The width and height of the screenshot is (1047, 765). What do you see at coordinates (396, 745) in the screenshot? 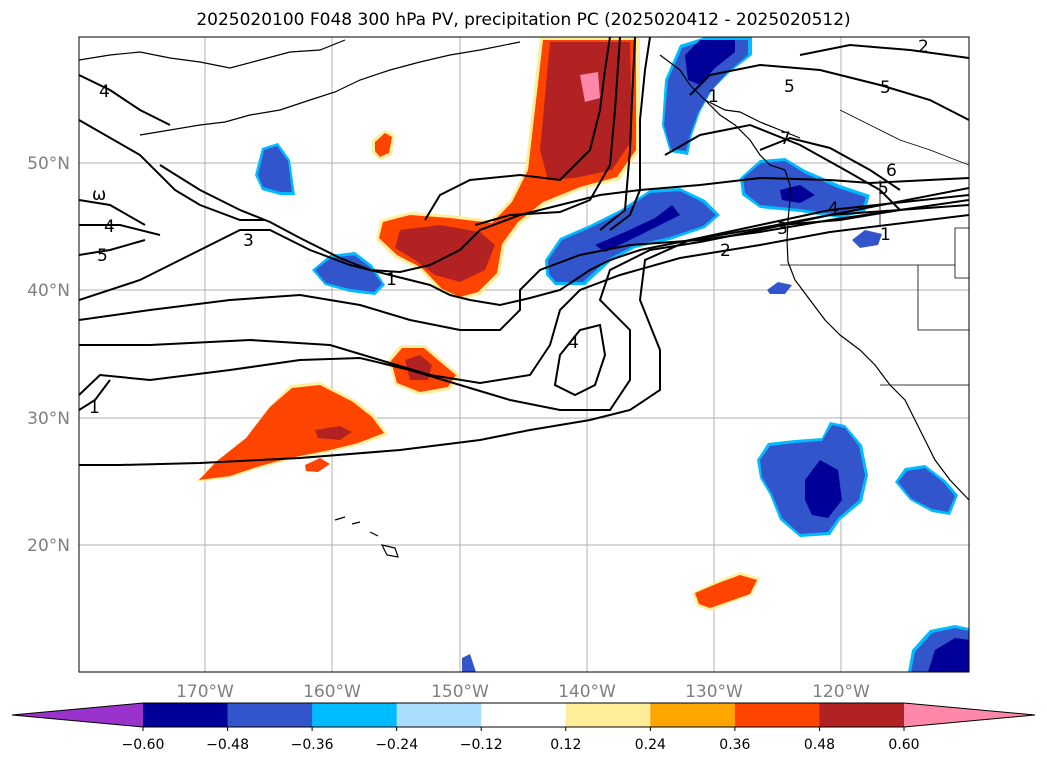
I see `colorbar-tick-label: −0.24` at bounding box center [396, 745].